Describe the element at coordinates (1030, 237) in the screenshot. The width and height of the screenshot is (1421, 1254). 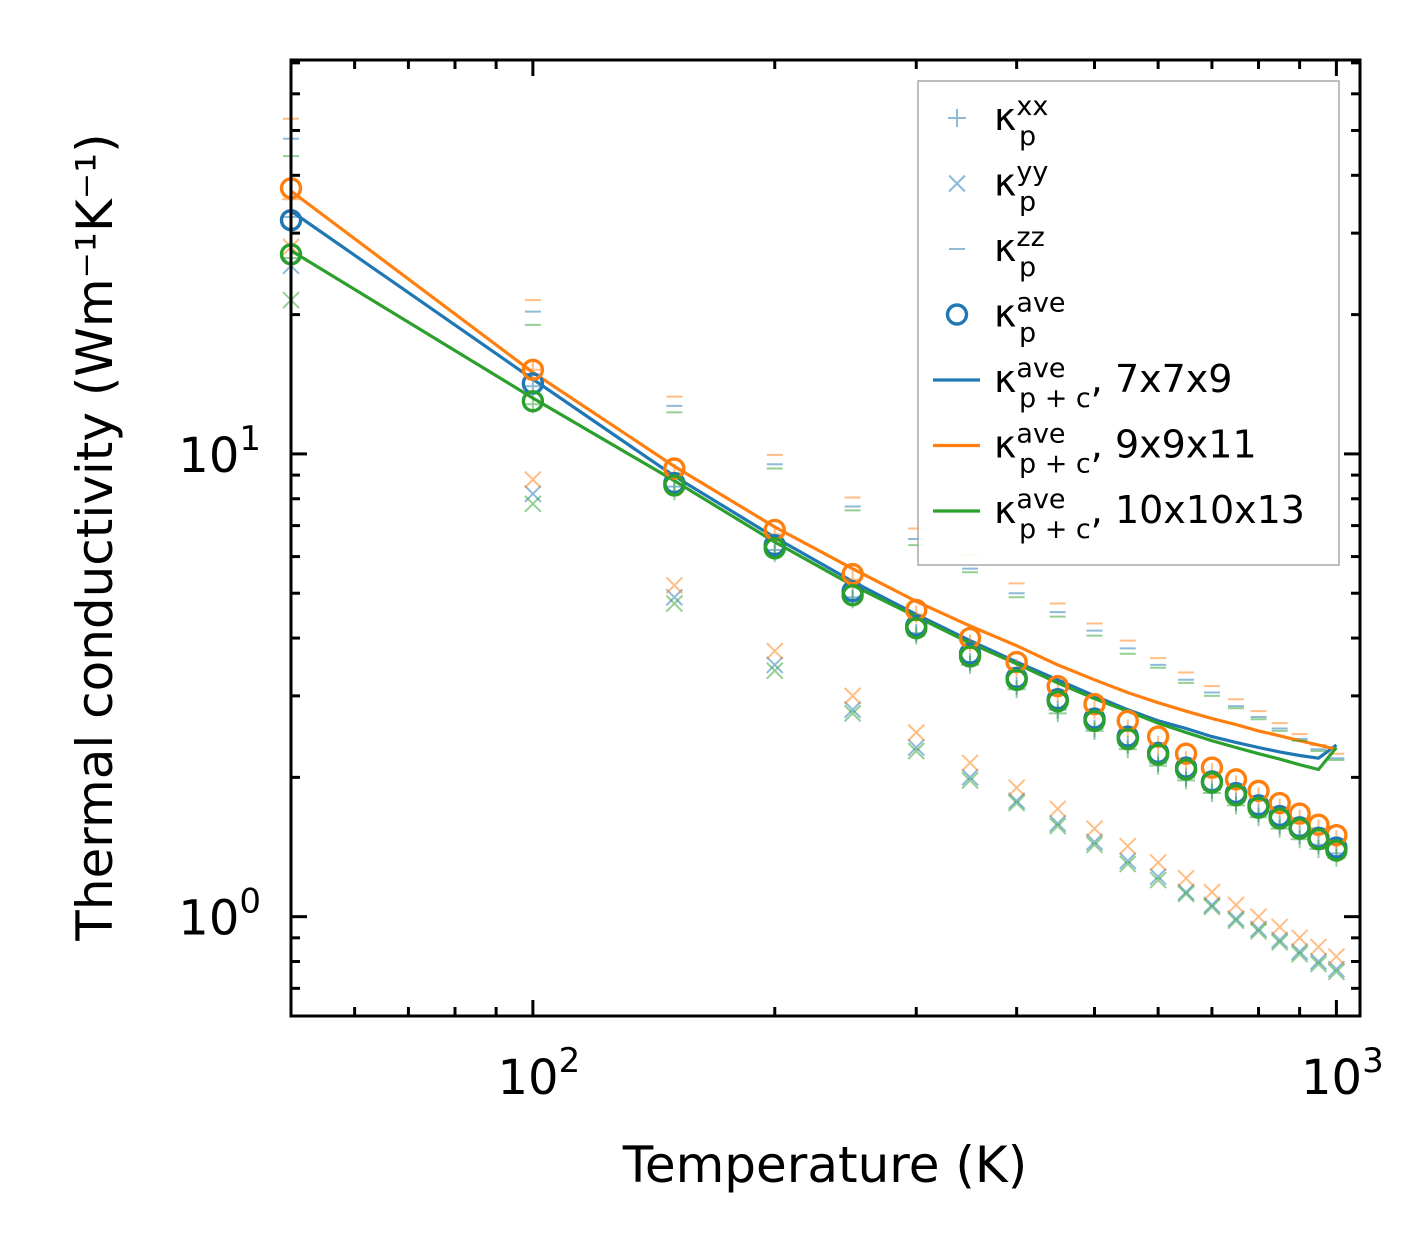
I see `legend-sup: zz` at that location.